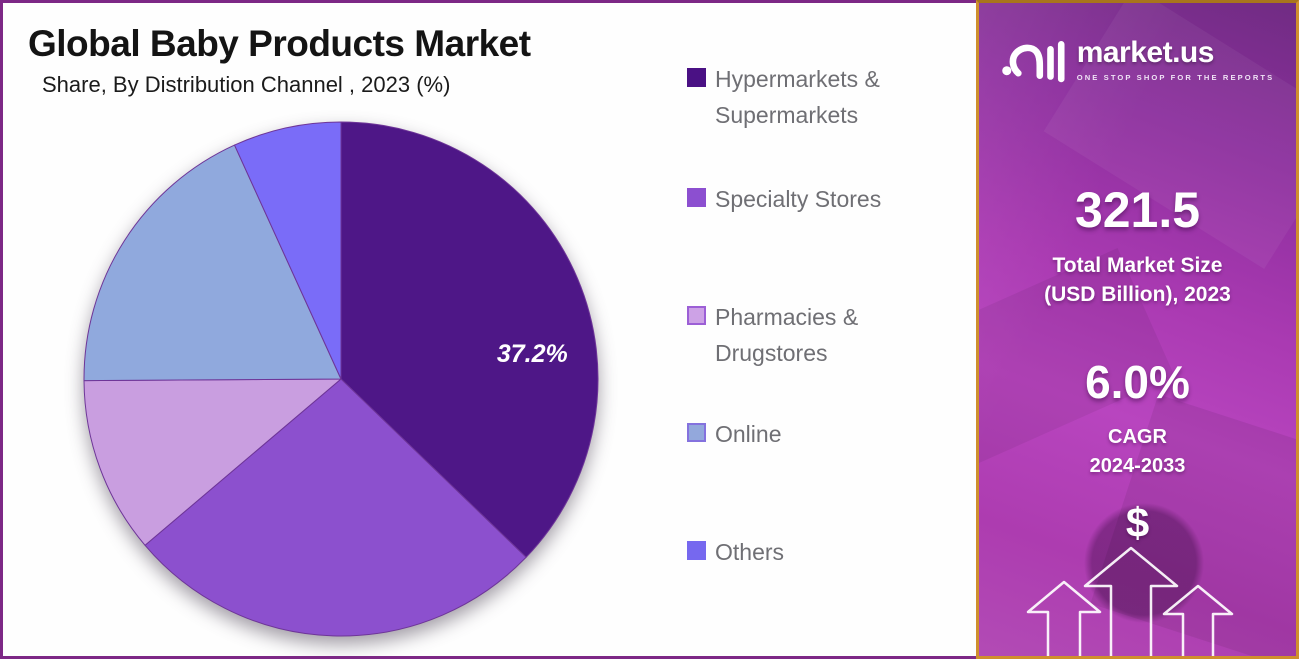 The image size is (1299, 659). What do you see at coordinates (1137, 601) in the screenshot?
I see `growth-arrows-icon` at bounding box center [1137, 601].